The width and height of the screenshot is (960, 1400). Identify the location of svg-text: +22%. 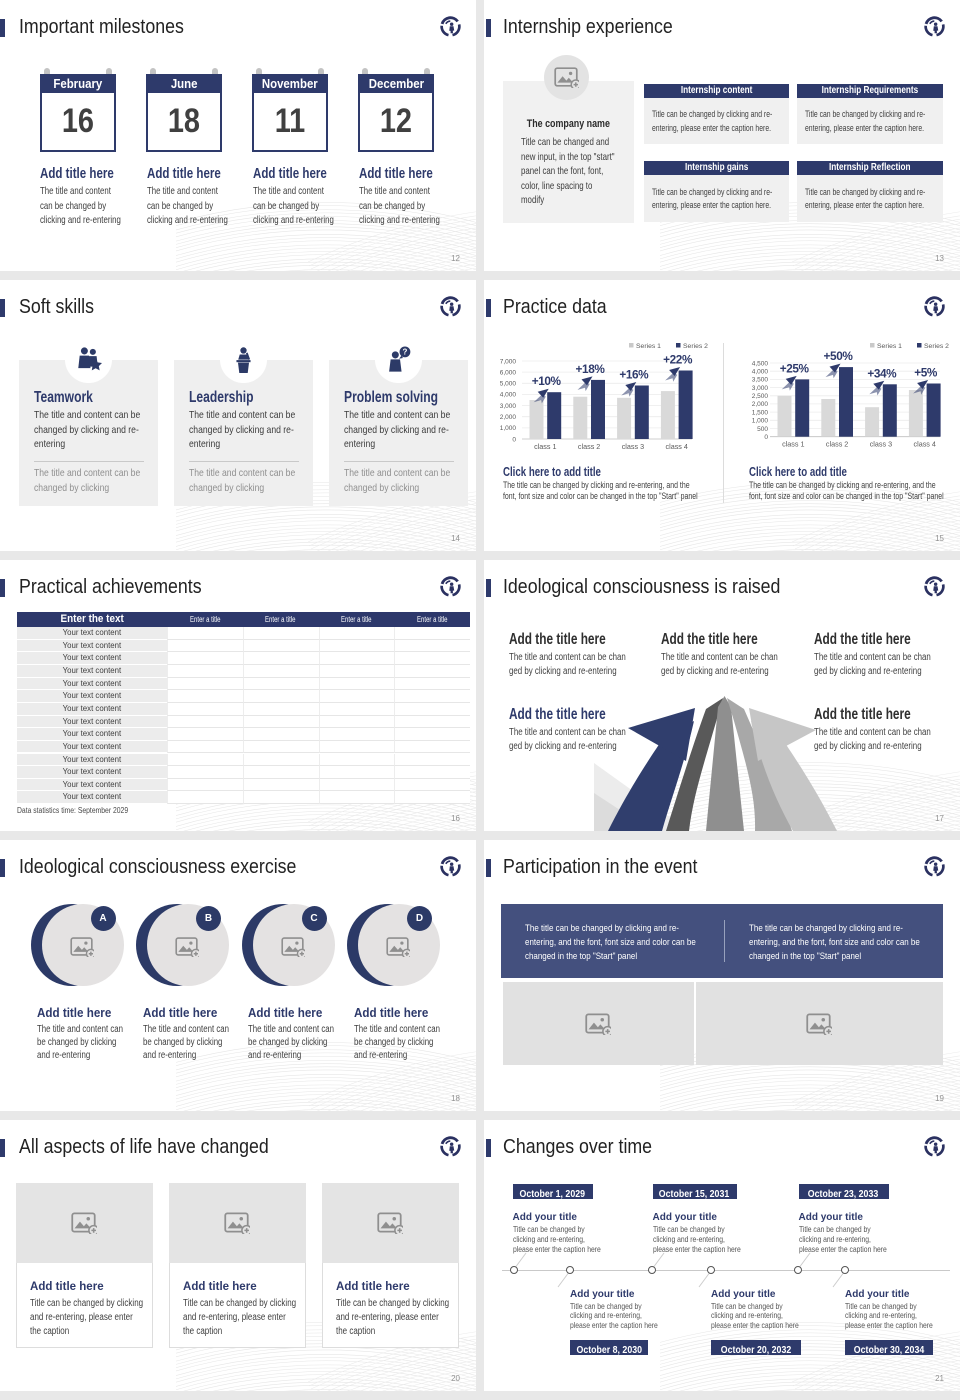
(678, 360).